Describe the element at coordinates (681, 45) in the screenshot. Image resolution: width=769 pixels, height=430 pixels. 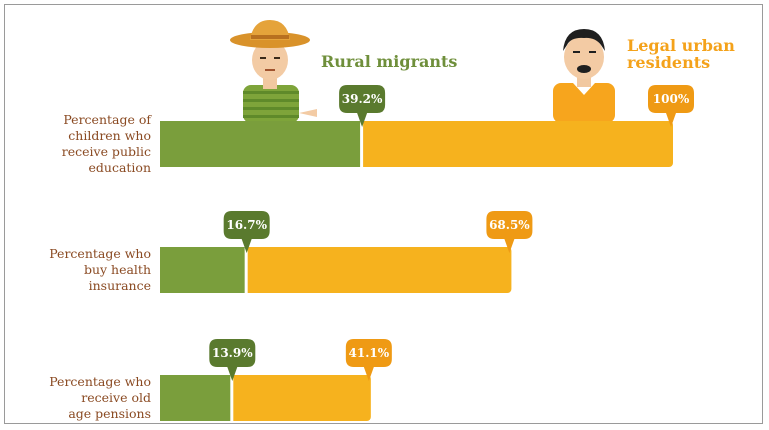
I see `legend-legal-urban-residents: Legal urban` at that location.